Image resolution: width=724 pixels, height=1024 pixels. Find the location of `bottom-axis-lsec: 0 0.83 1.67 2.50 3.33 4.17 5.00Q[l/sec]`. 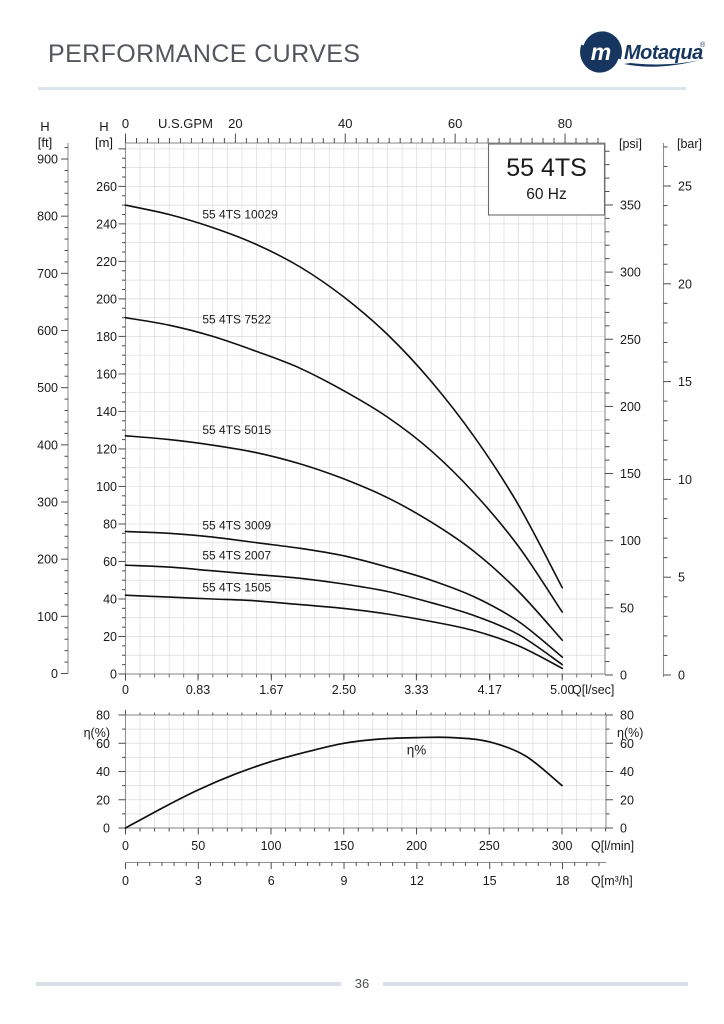

bottom-axis-lsec: 0 0.83 1.67 2.50 3.33 4.17 5.00Q[l/sec] is located at coordinates (368, 685).